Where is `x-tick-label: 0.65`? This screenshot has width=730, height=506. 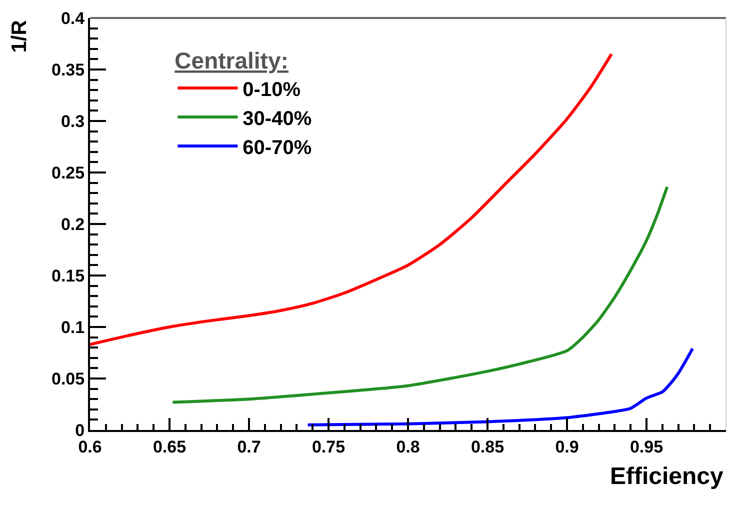
x-tick-label: 0.65 is located at coordinates (169, 446).